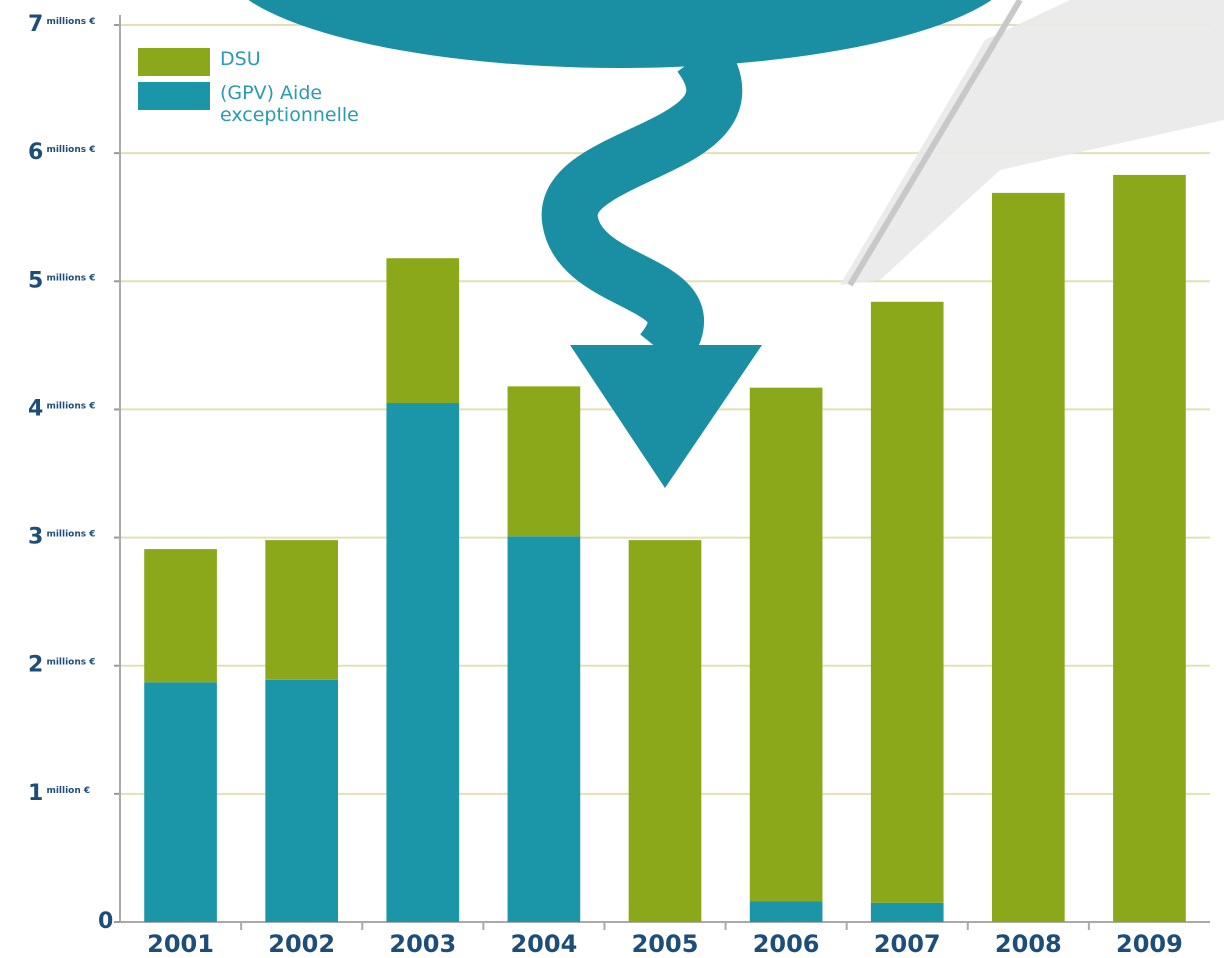  I want to click on x-tick-label: 2003, so click(422, 944).